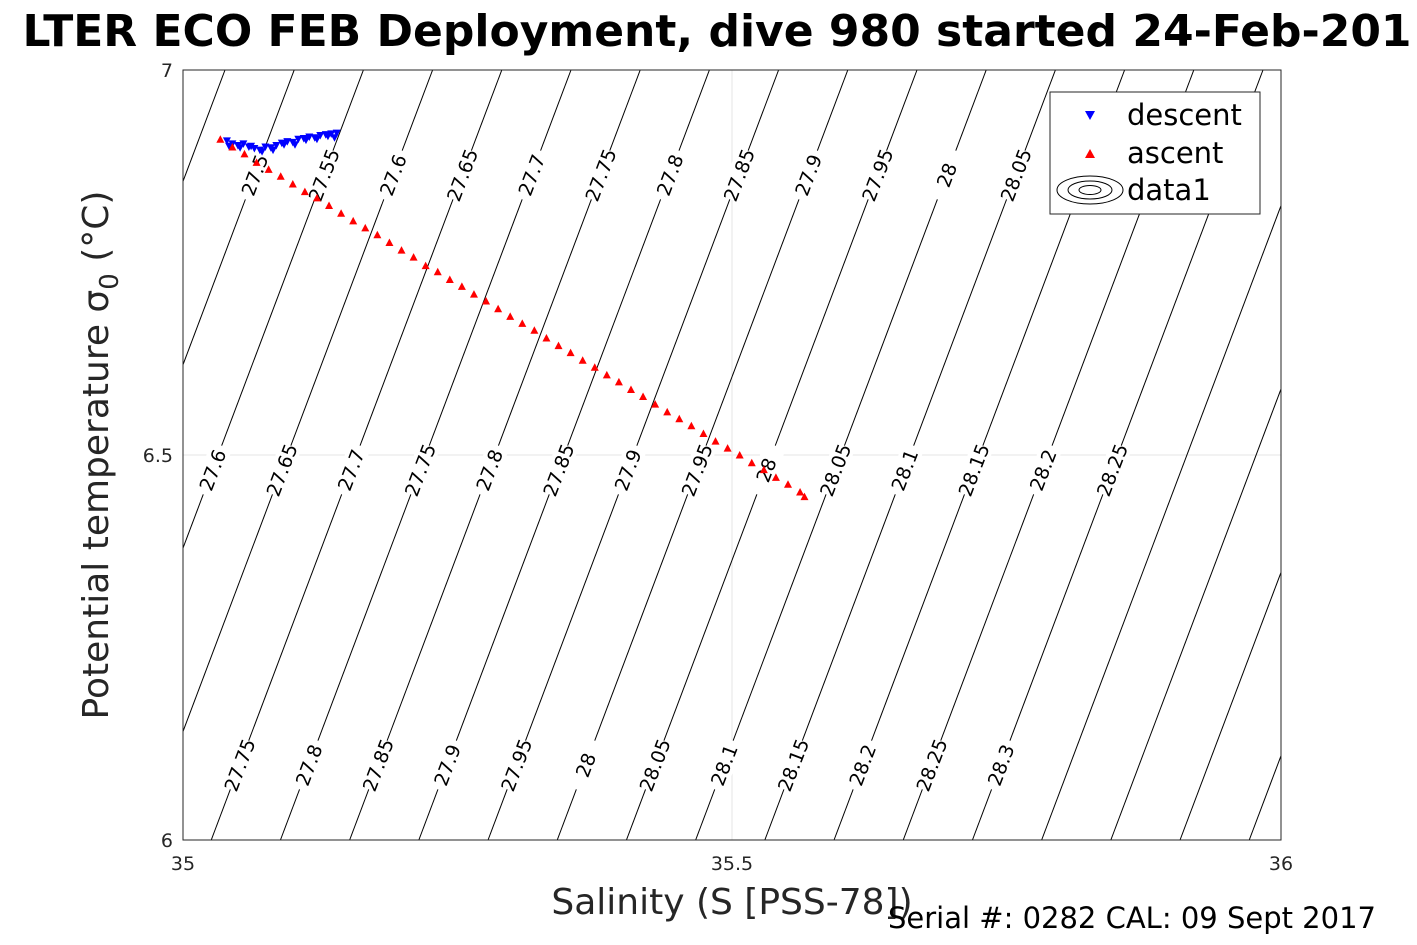  I want to click on legend-data1-label: data1, so click(1169, 190).